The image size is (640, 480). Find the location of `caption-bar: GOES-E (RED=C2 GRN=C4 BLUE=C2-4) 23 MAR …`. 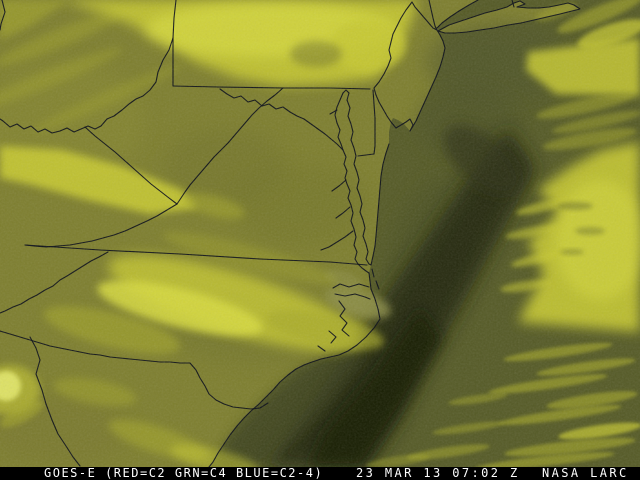

caption-bar: GOES-E (RED=C2 GRN=C4 BLUE=C2-4) 23 MAR … is located at coordinates (320, 473).